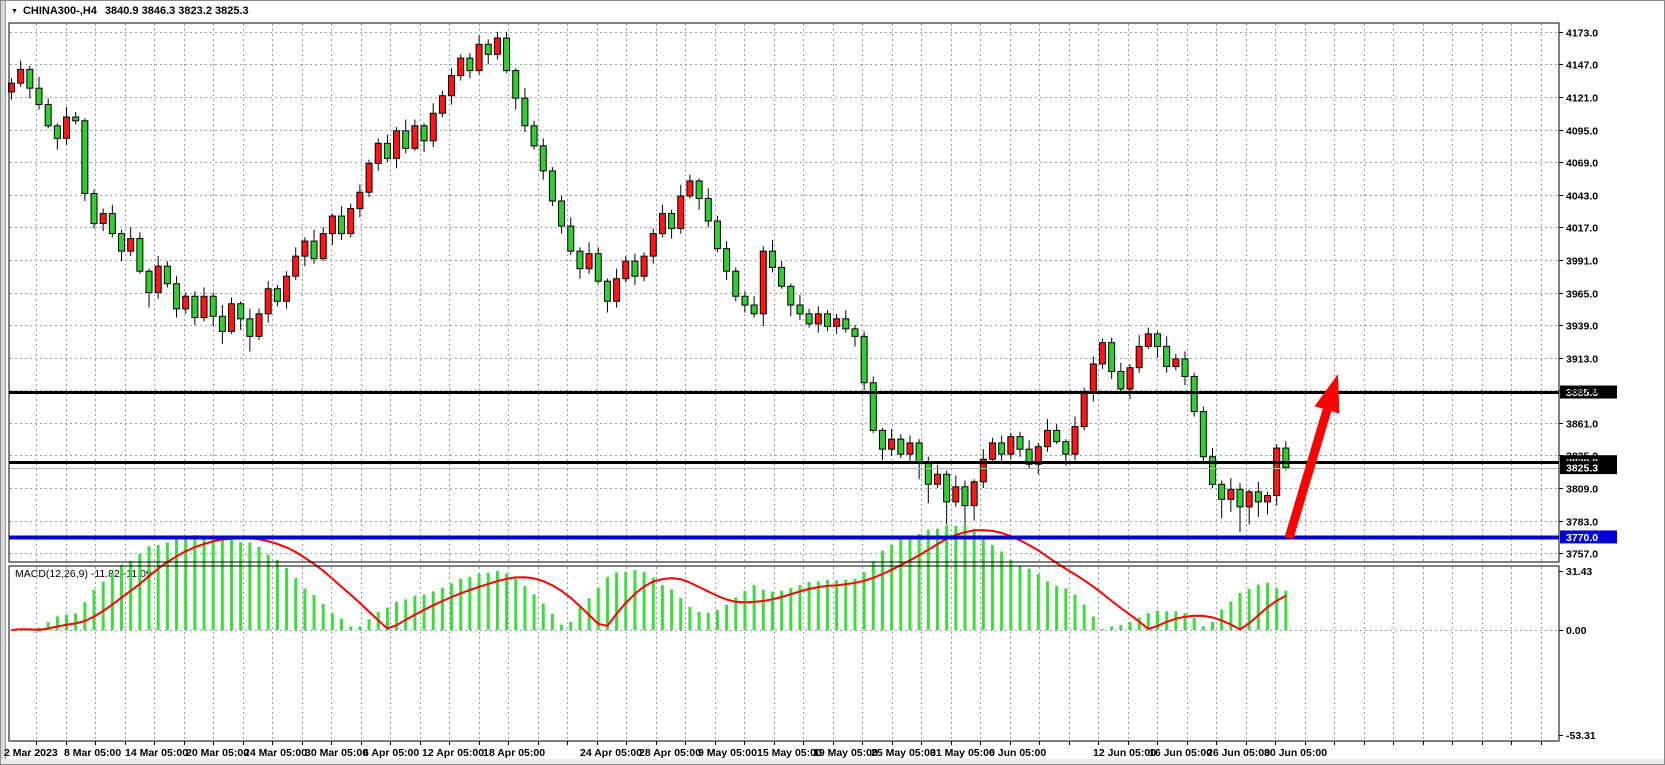  What do you see at coordinates (453, 753) in the screenshot?
I see `time-axis-label: 12 Apr 05:00` at bounding box center [453, 753].